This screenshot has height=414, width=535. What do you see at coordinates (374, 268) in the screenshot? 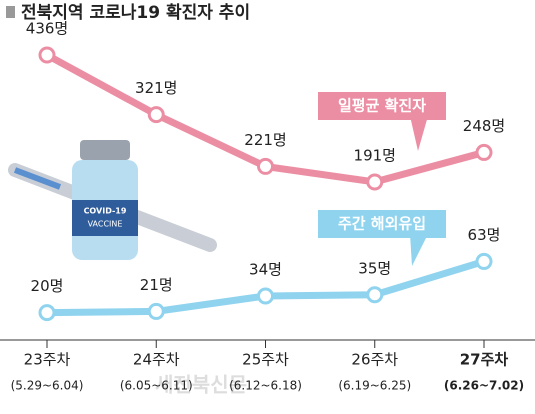
I see `data-label: 35명` at bounding box center [374, 268].